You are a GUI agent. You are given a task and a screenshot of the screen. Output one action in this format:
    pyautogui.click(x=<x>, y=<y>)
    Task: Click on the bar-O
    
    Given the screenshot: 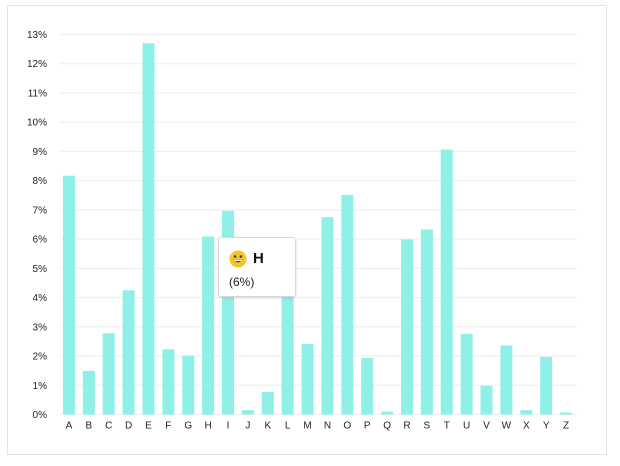 What is the action you would take?
    pyautogui.click(x=347, y=304)
    